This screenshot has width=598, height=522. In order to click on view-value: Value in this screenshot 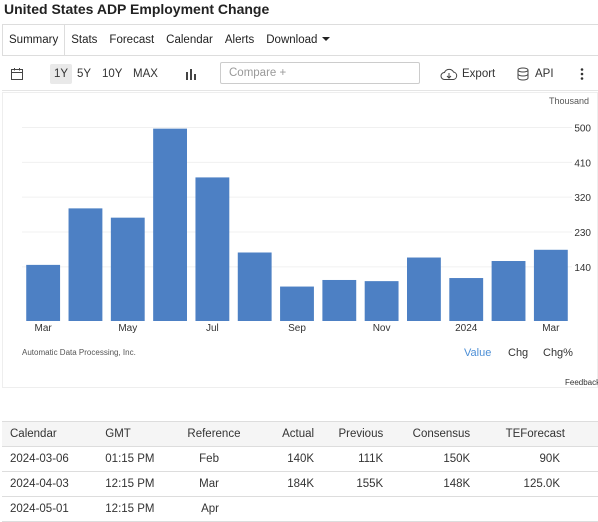, I will do `click(478, 353)`.